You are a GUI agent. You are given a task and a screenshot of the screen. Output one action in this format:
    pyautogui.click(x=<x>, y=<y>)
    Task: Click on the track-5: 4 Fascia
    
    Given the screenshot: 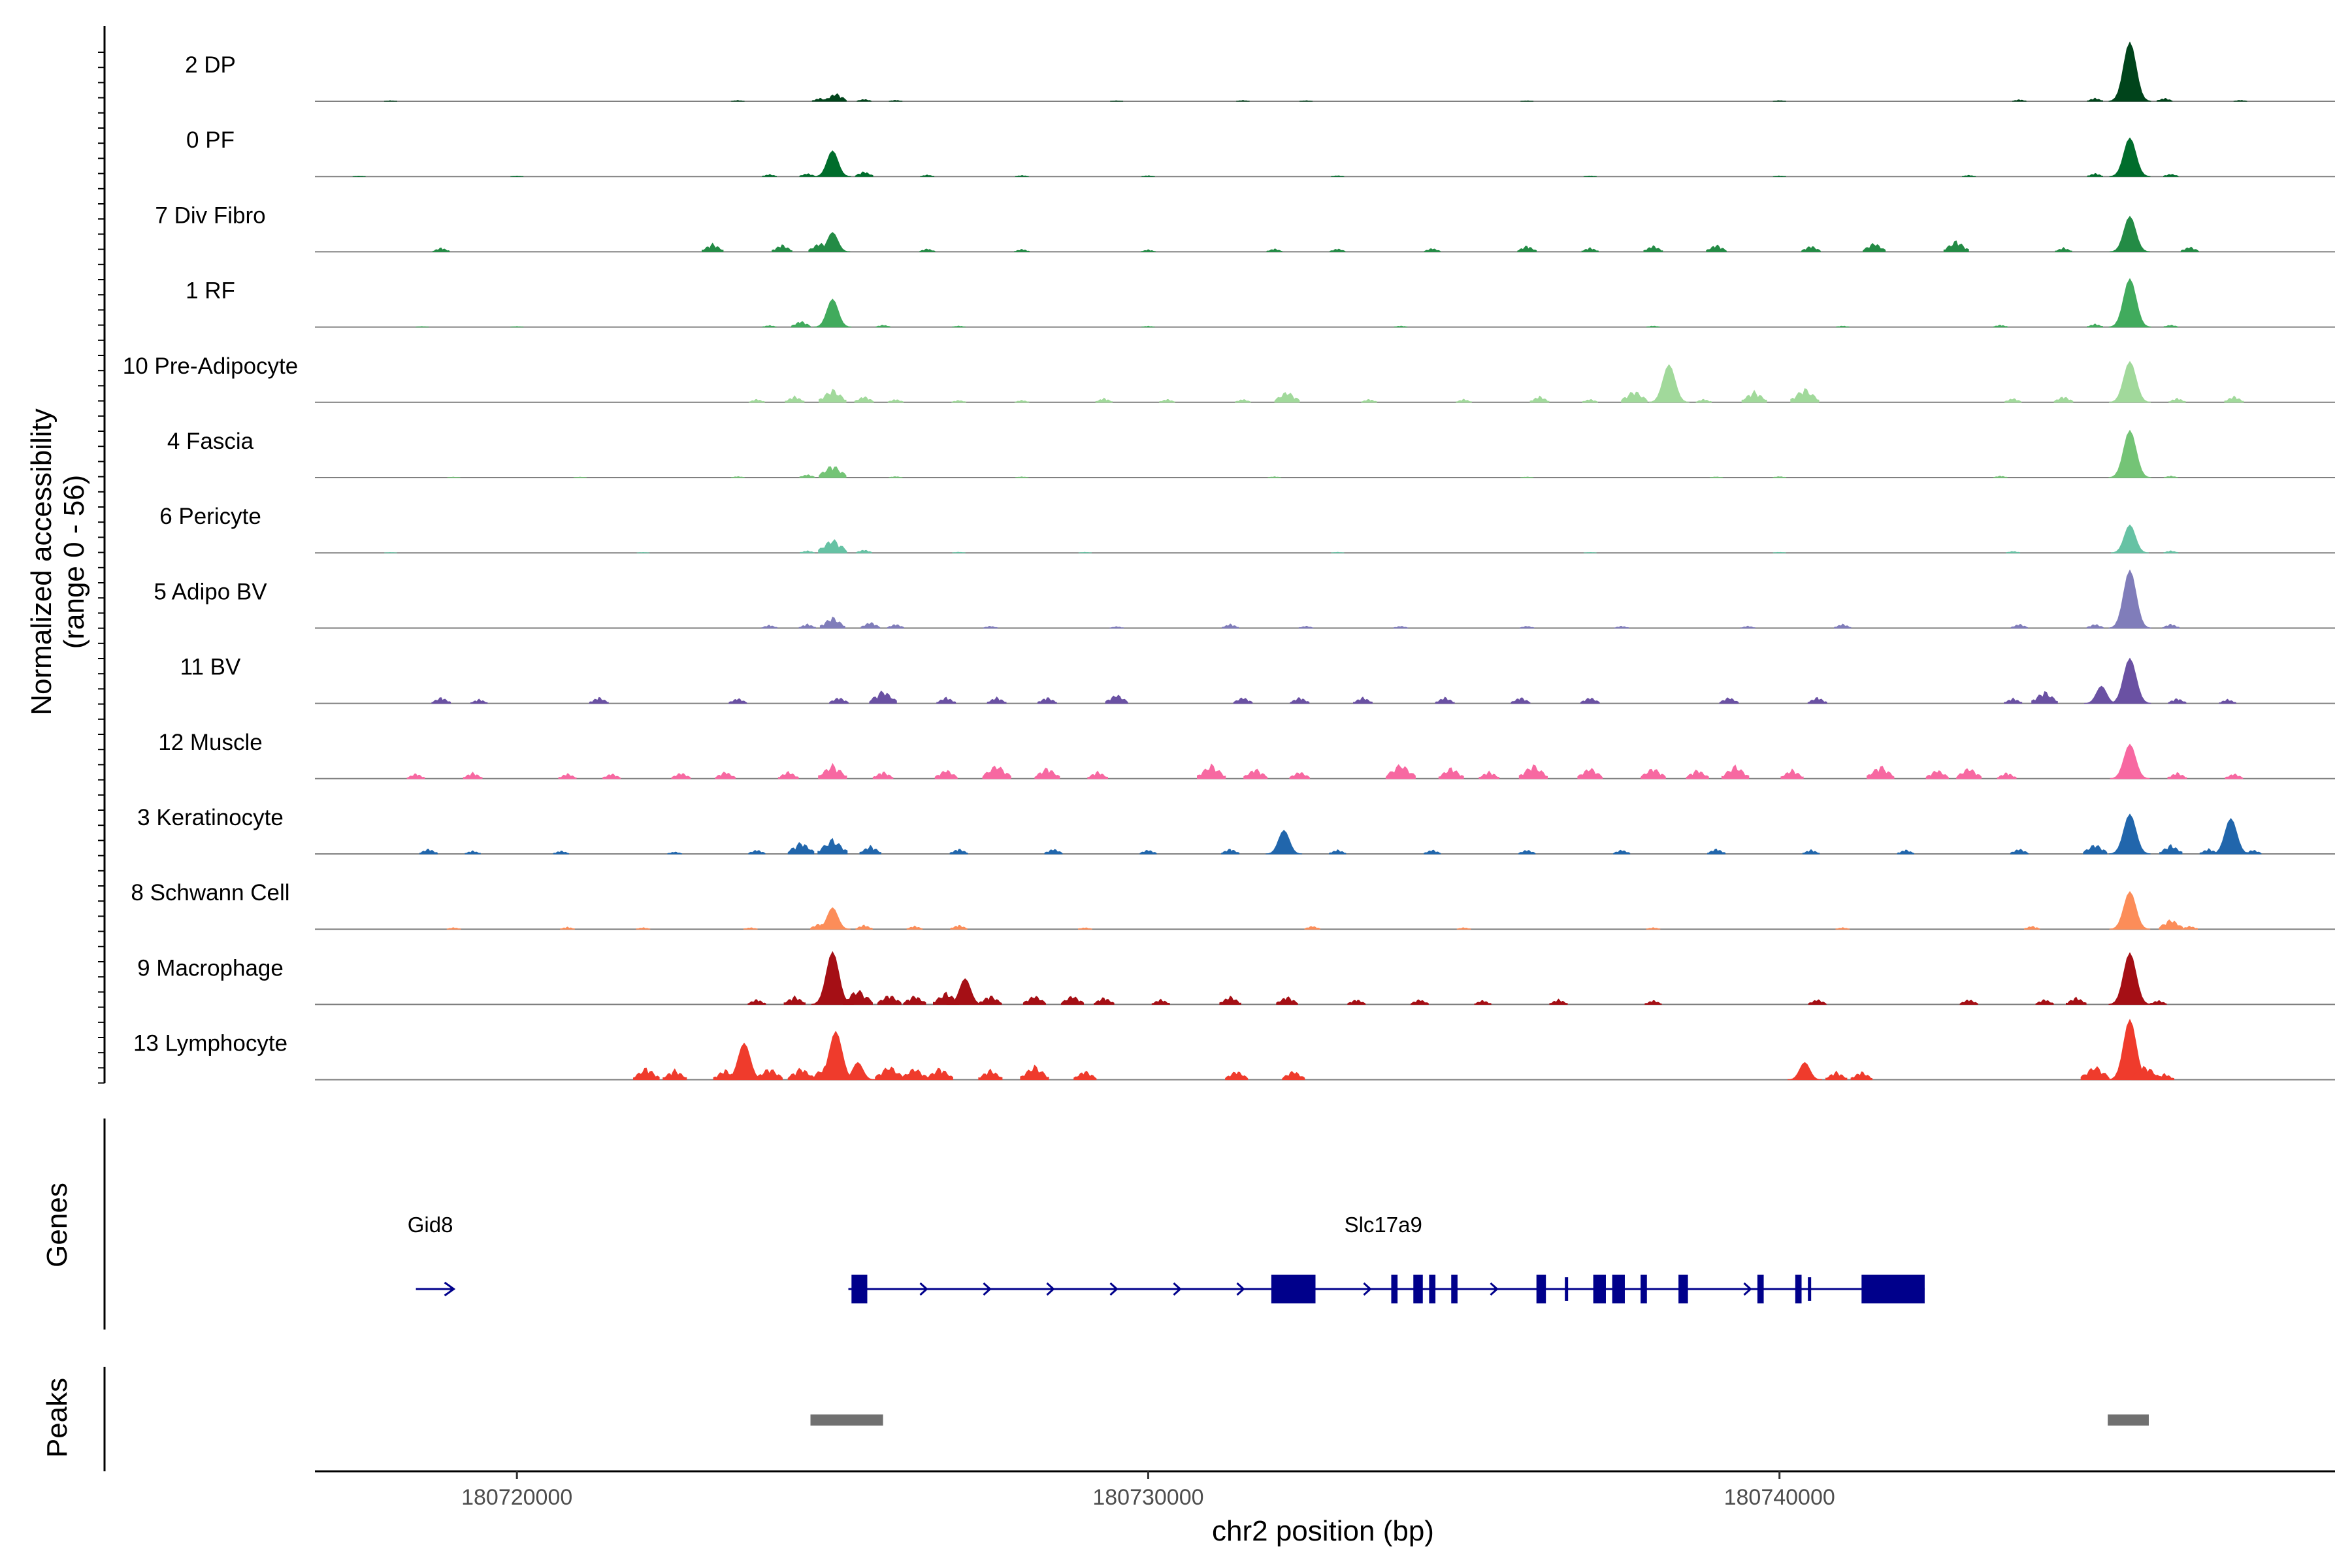 What is the action you would take?
    pyautogui.click(x=1251, y=453)
    